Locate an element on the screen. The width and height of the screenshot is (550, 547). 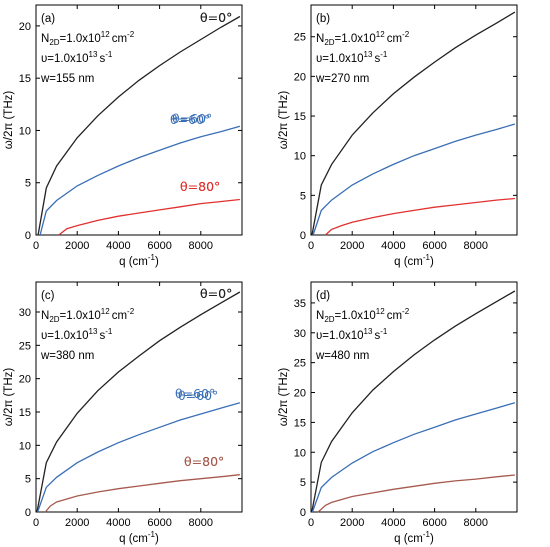
panel-label: (c) is located at coordinates (48, 296).